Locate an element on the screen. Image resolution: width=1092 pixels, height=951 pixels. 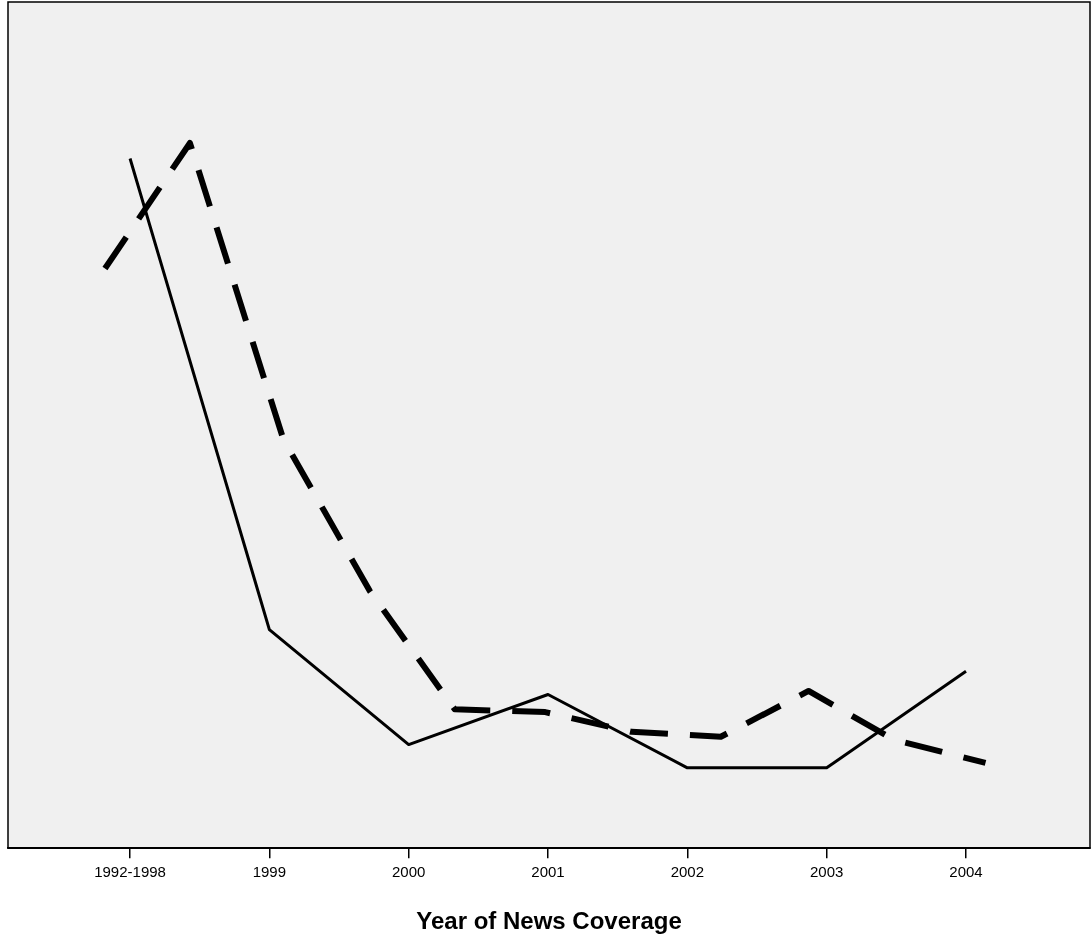
x-tick-label: 1999 is located at coordinates (269, 872).